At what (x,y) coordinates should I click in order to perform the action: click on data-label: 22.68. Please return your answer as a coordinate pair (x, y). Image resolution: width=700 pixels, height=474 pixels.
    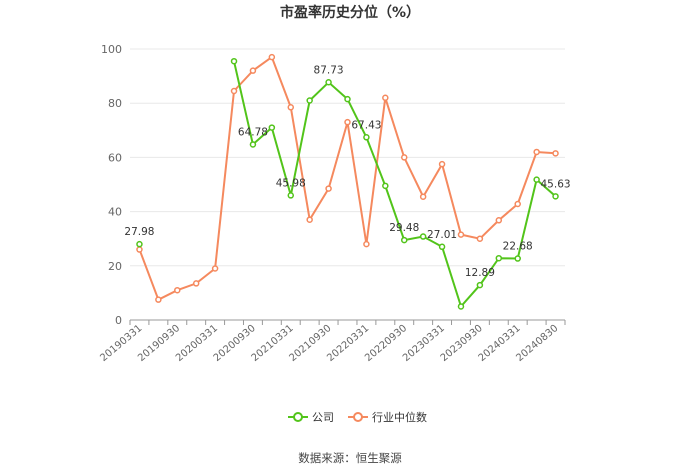
    Looking at the image, I should click on (518, 247).